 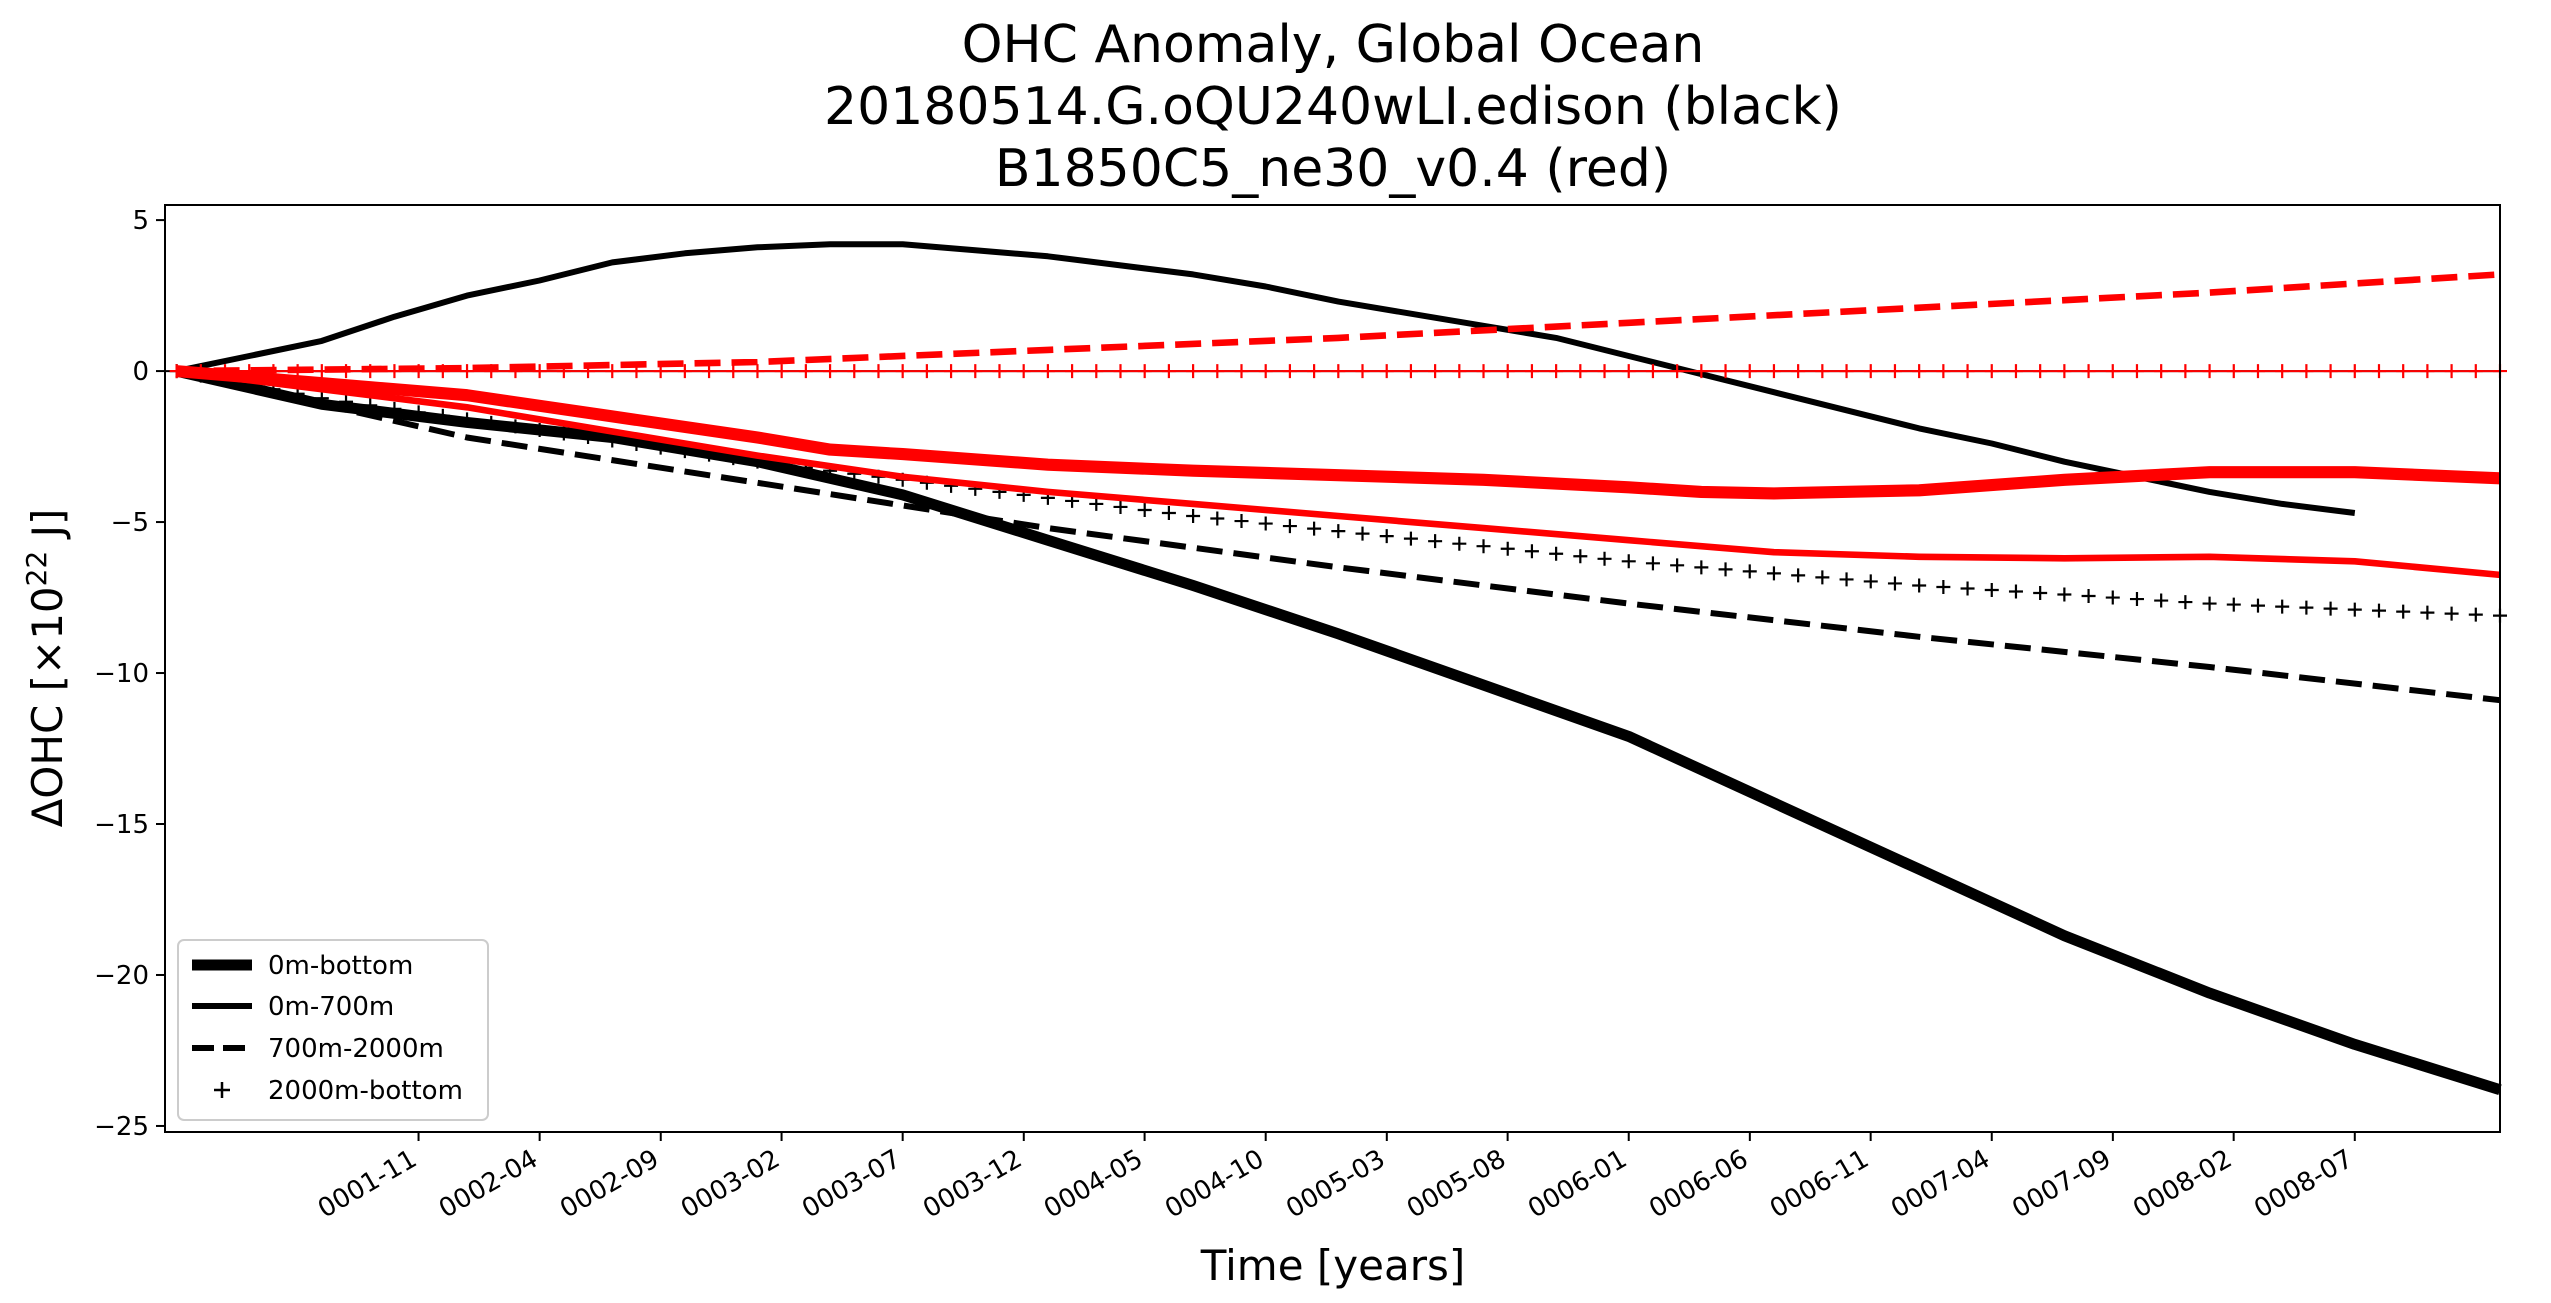 I want to click on chart-title-line-3: B1850C5_ne30_v0.4 (red), so click(x=1333, y=169).